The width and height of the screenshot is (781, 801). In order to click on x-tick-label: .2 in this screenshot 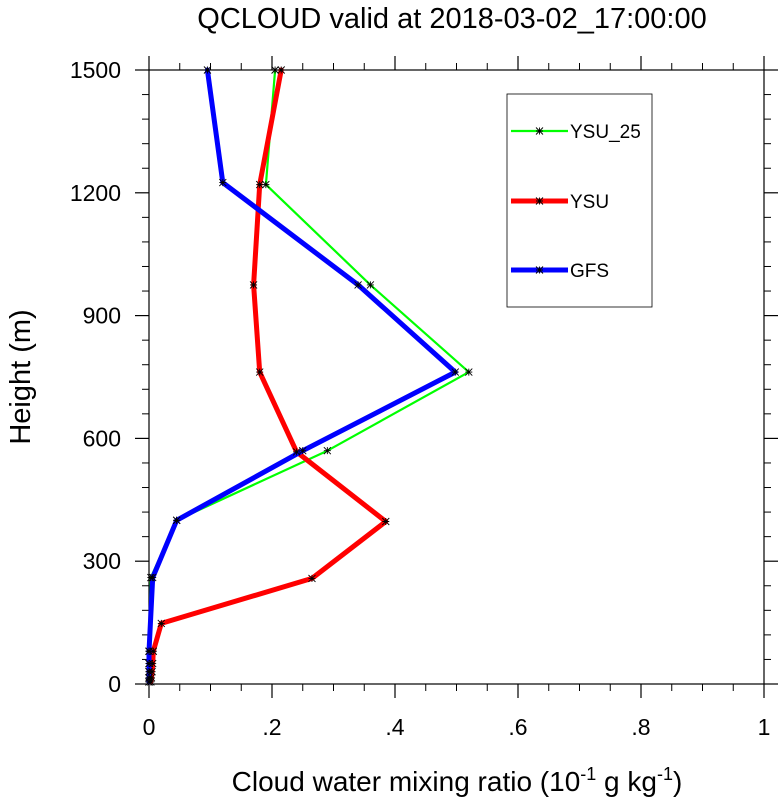, I will do `click(271, 727)`.